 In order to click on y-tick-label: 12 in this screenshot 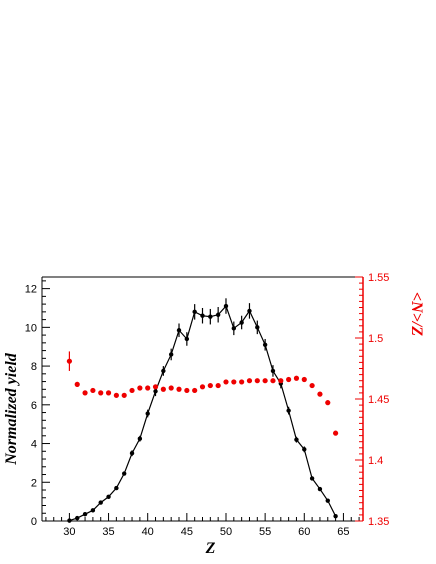, I will do `click(31, 290)`.